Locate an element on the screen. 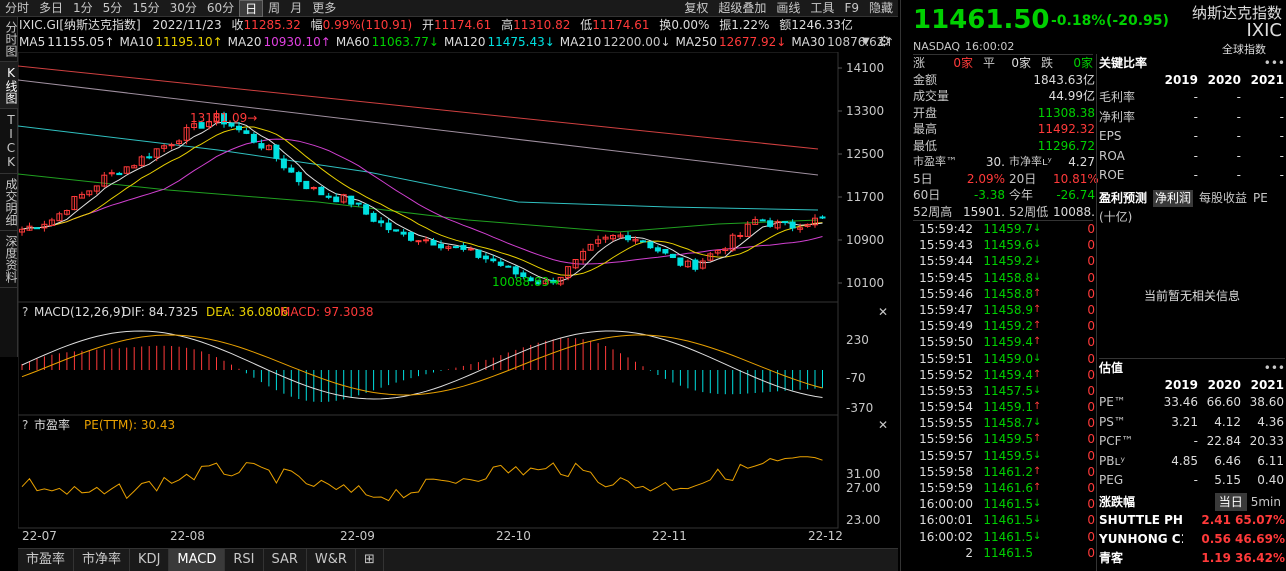 This screenshot has width=1286, height=571. period-tab-1: 多日 is located at coordinates (51, 7).